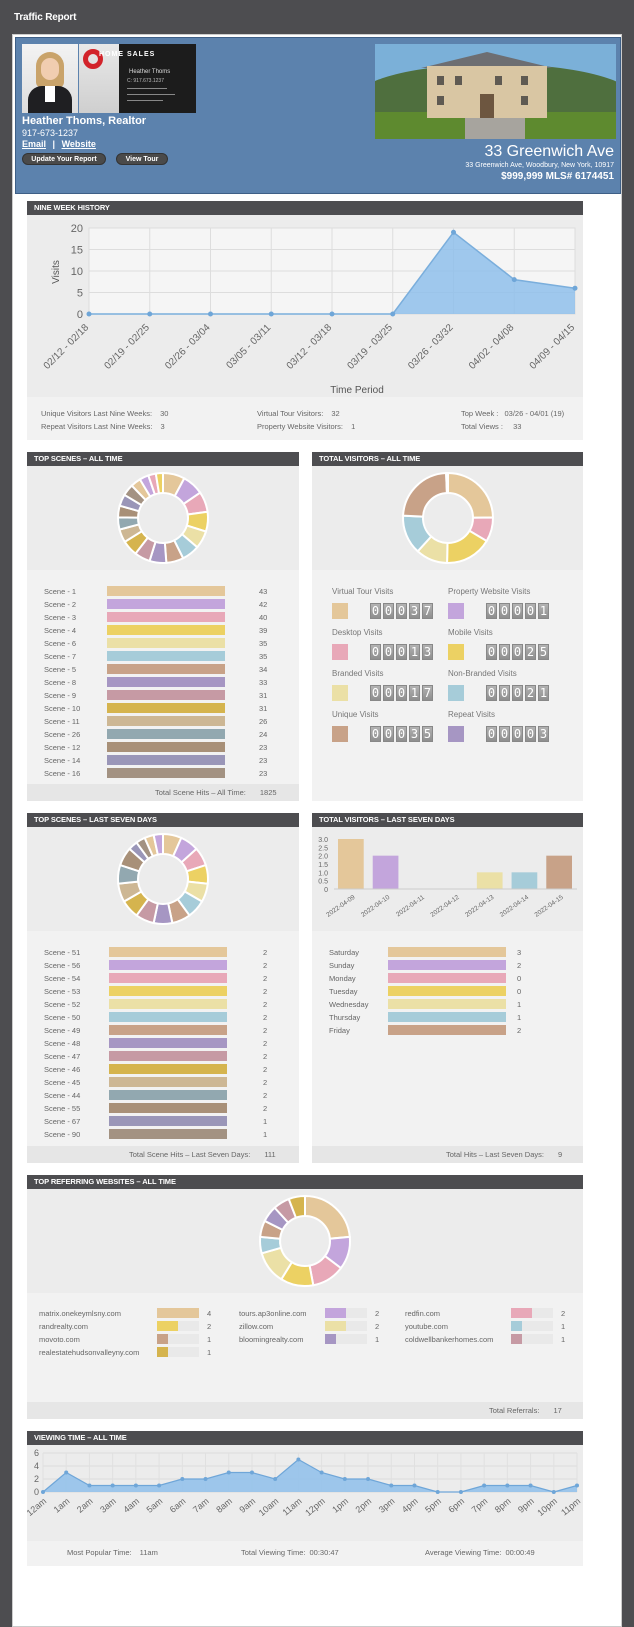  Describe the element at coordinates (447, 459) in the screenshot. I see `total-visitors-all-heading: TOTAL VISITORS – ALL TIME` at that location.